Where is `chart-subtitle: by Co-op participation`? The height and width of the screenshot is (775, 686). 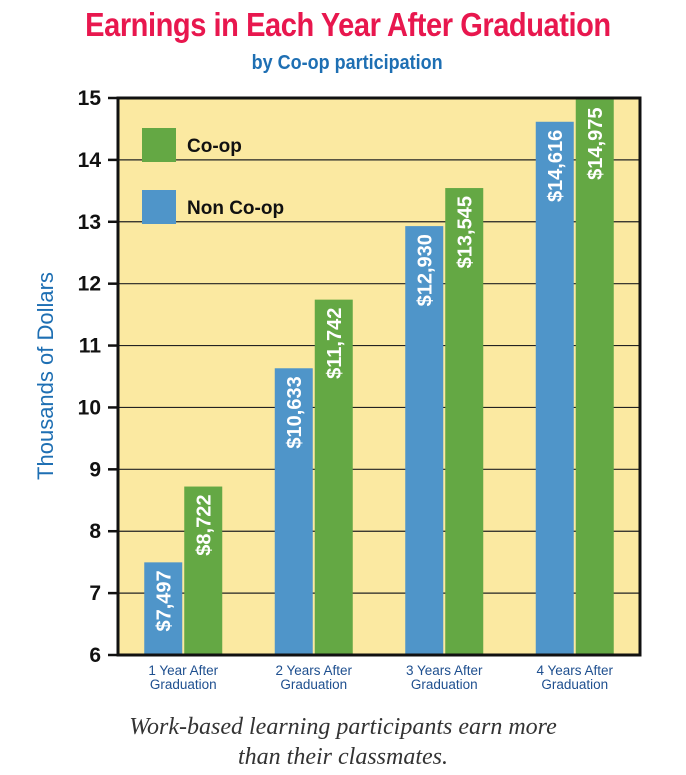 chart-subtitle: by Co-op participation is located at coordinates (347, 63).